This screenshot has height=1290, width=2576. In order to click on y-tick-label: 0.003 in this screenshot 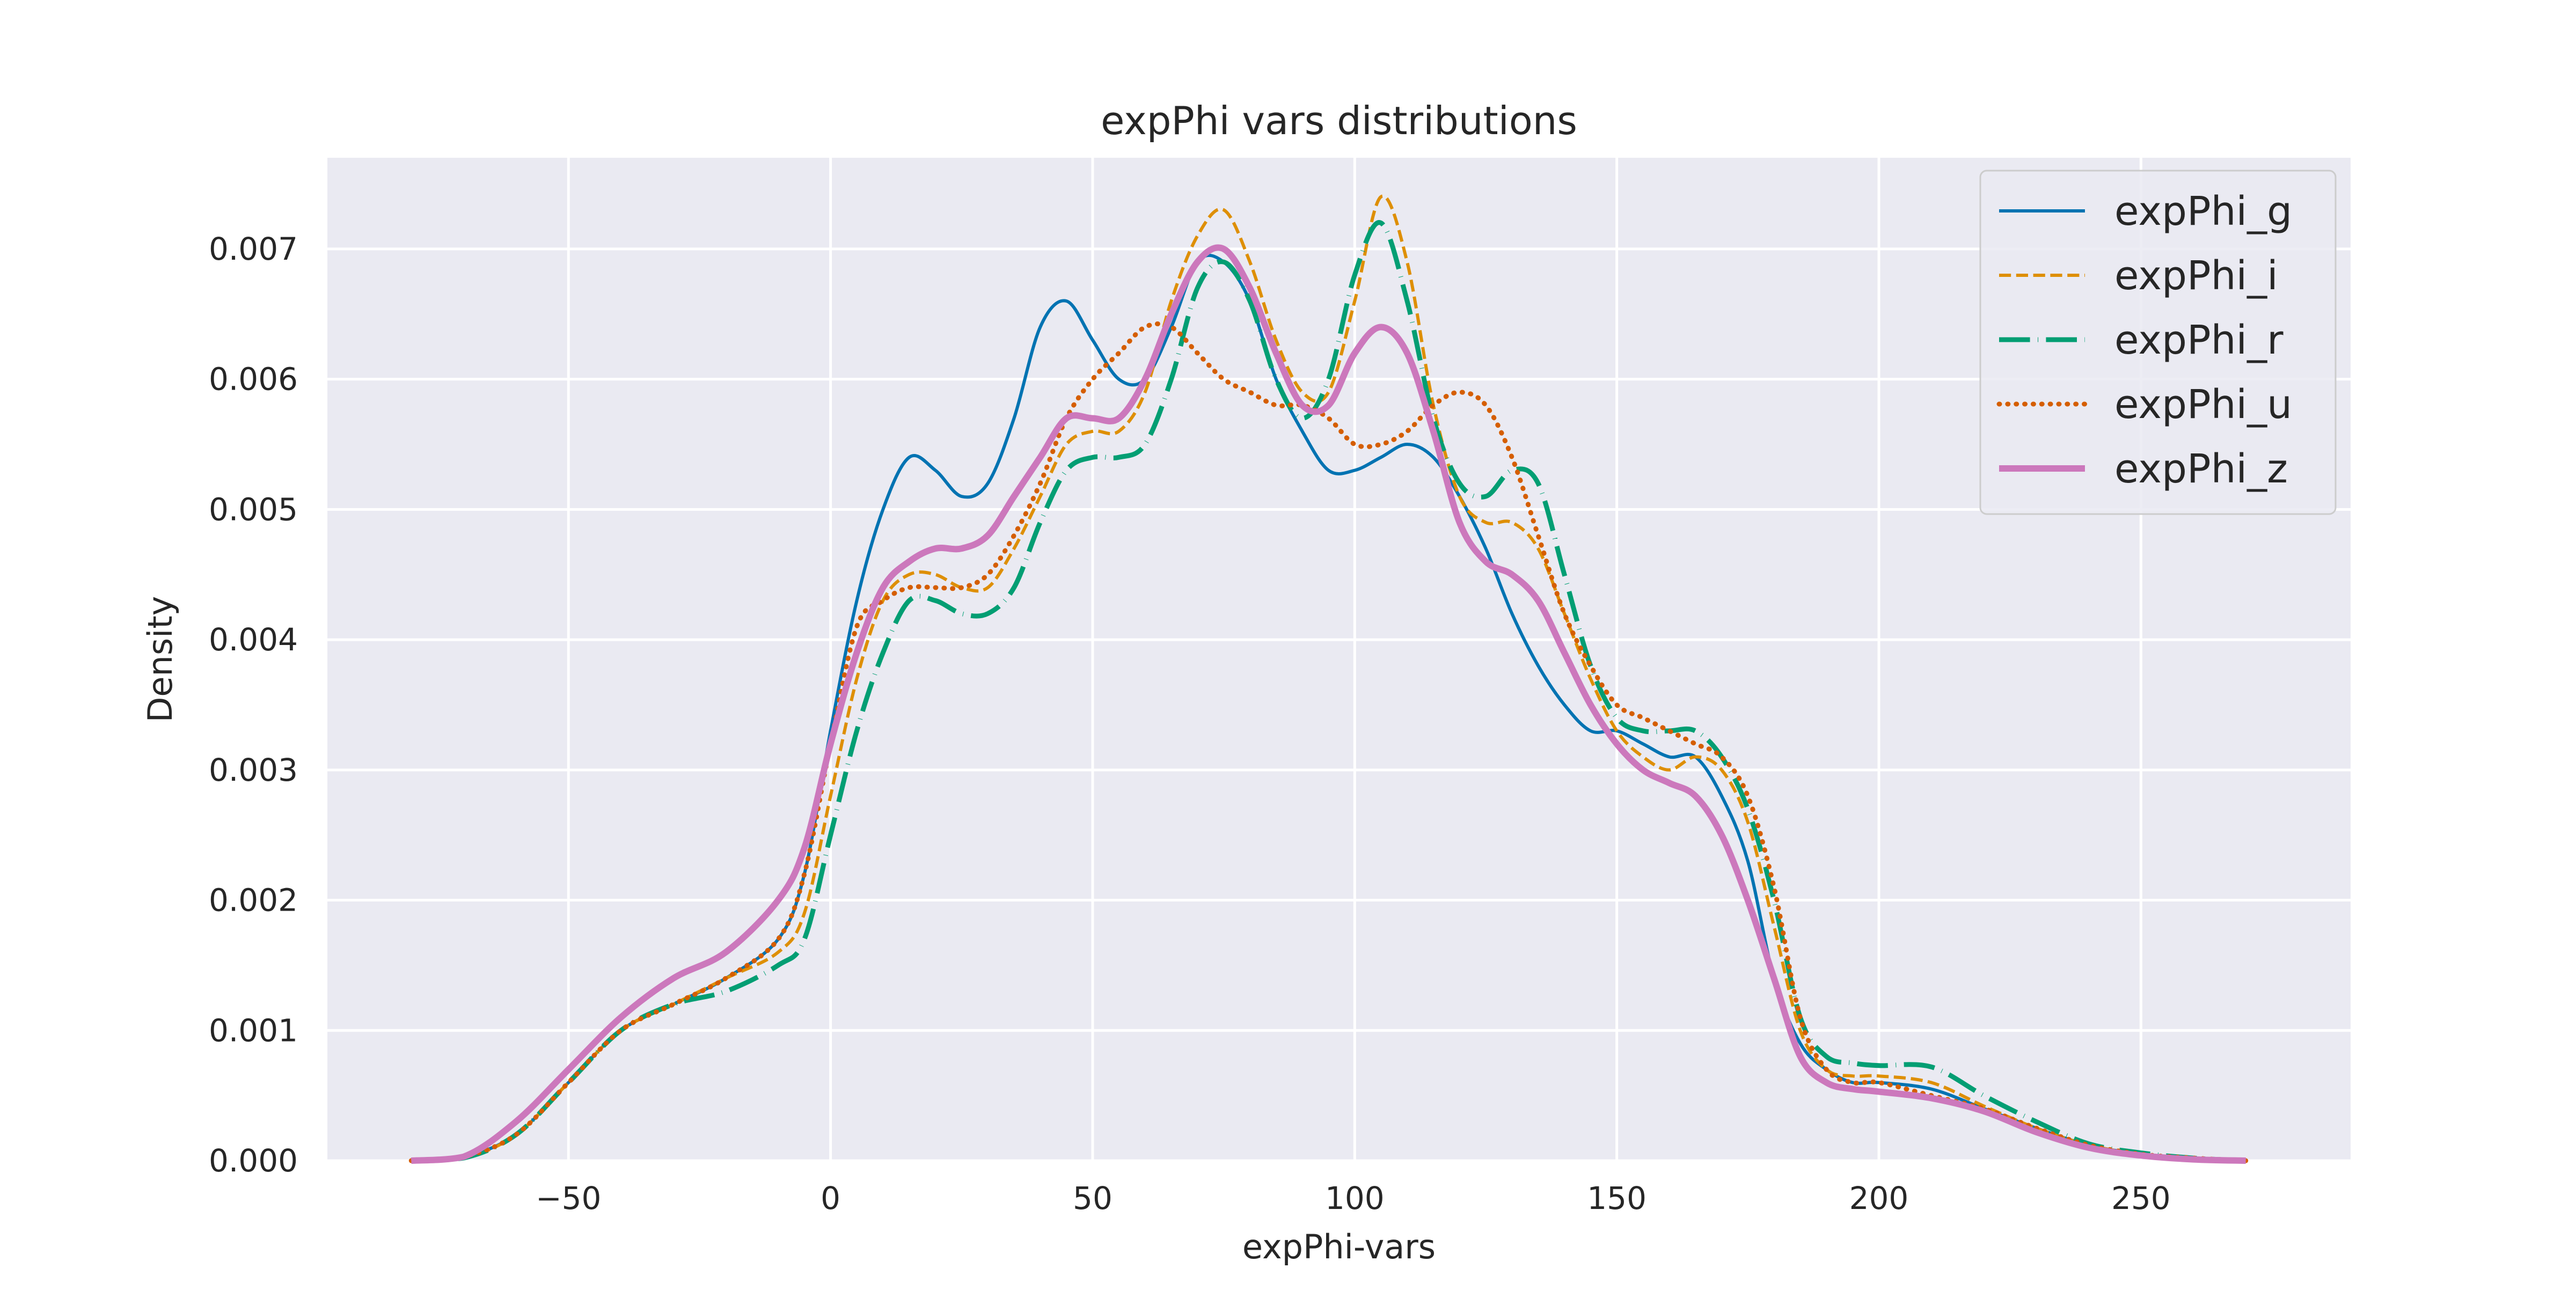, I will do `click(253, 770)`.